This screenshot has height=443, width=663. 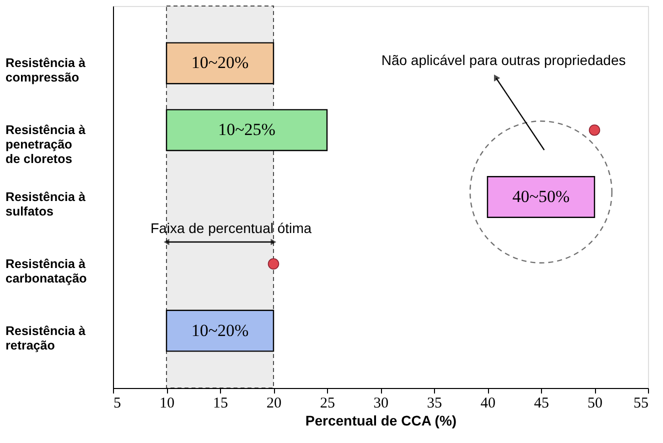 I want to click on x-tick-label: 10, so click(x=167, y=404).